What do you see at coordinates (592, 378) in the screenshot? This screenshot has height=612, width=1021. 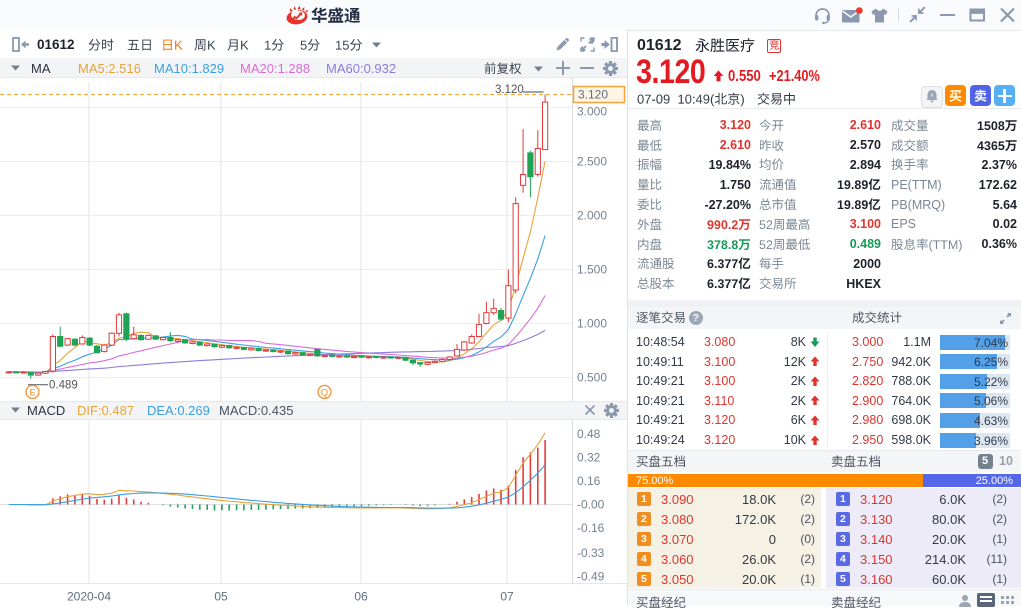 I see `svg-text: 0.500` at bounding box center [592, 378].